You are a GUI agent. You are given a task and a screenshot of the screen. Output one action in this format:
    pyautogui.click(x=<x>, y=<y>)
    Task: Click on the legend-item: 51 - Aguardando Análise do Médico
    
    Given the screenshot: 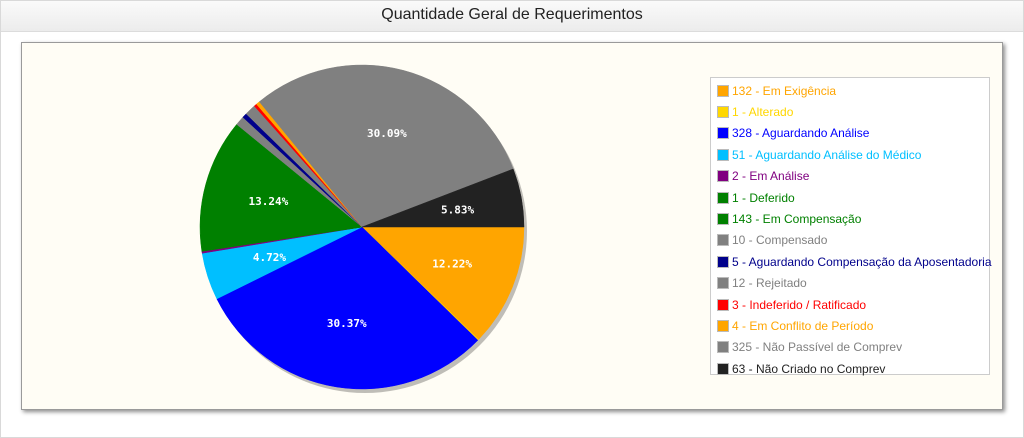 What is the action you would take?
    pyautogui.click(x=850, y=154)
    